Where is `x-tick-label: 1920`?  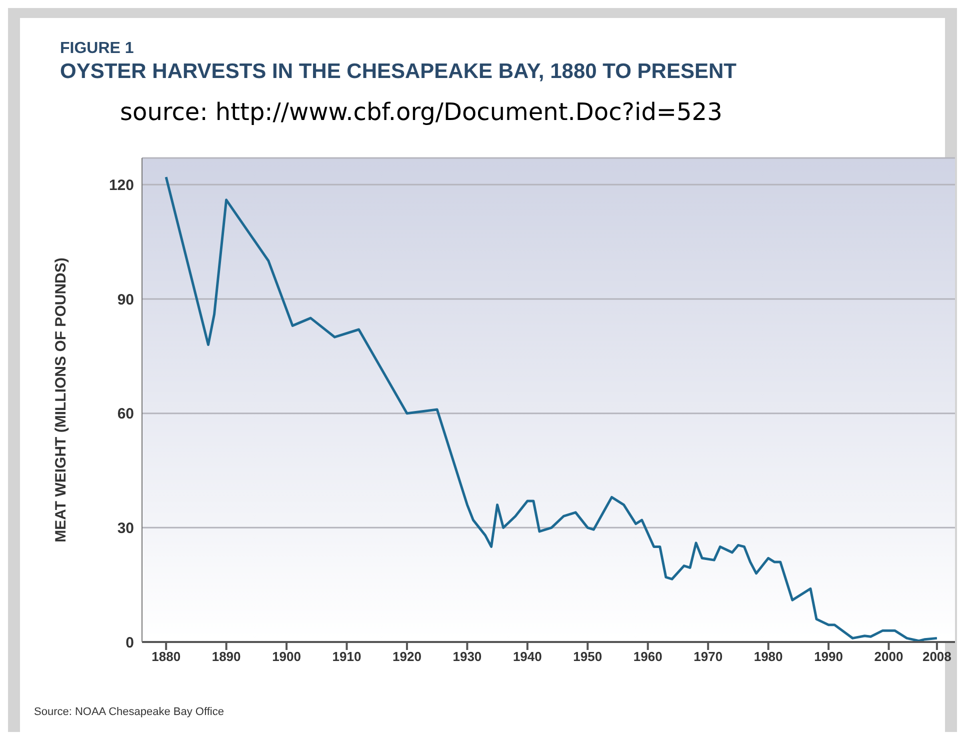
x-tick-label: 1920 is located at coordinates (407, 656).